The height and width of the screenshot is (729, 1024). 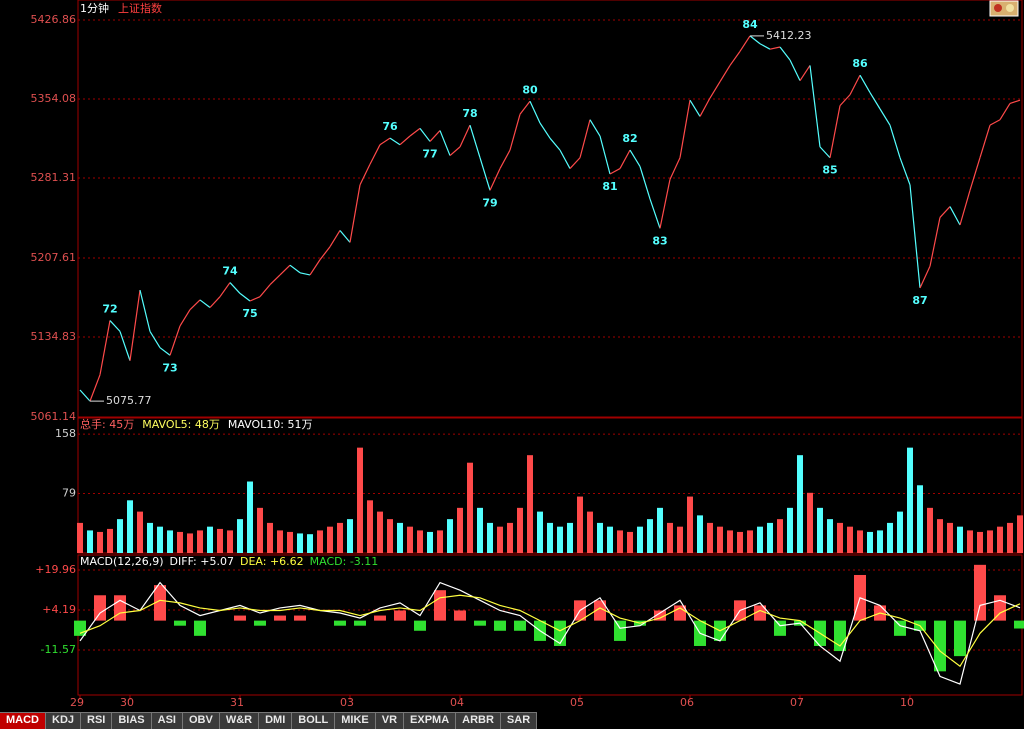 I want to click on indicator-tab: ASI, so click(x=167, y=720).